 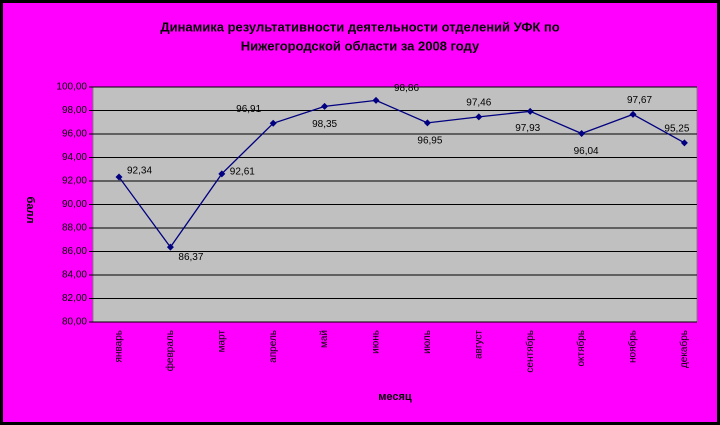 What do you see at coordinates (395, 397) in the screenshot?
I see `x-axis-label: месяц` at bounding box center [395, 397].